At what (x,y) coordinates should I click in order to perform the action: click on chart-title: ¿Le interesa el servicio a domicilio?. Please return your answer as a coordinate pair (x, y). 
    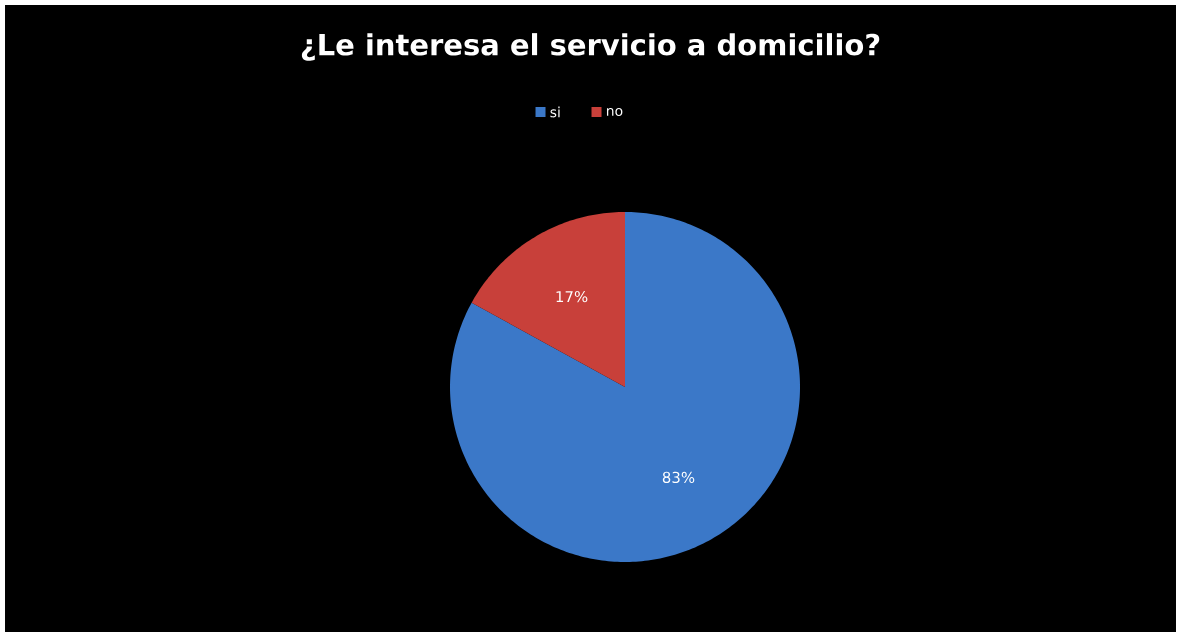
    Looking at the image, I should click on (590, 47).